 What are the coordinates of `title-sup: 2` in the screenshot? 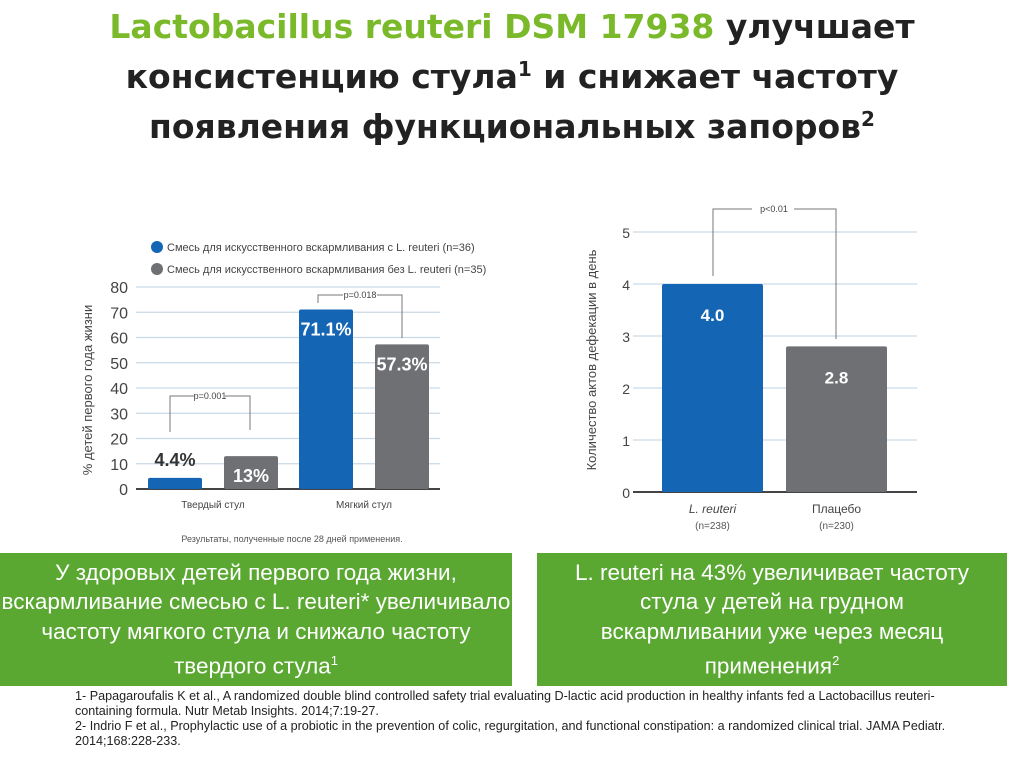 It's located at (868, 119).